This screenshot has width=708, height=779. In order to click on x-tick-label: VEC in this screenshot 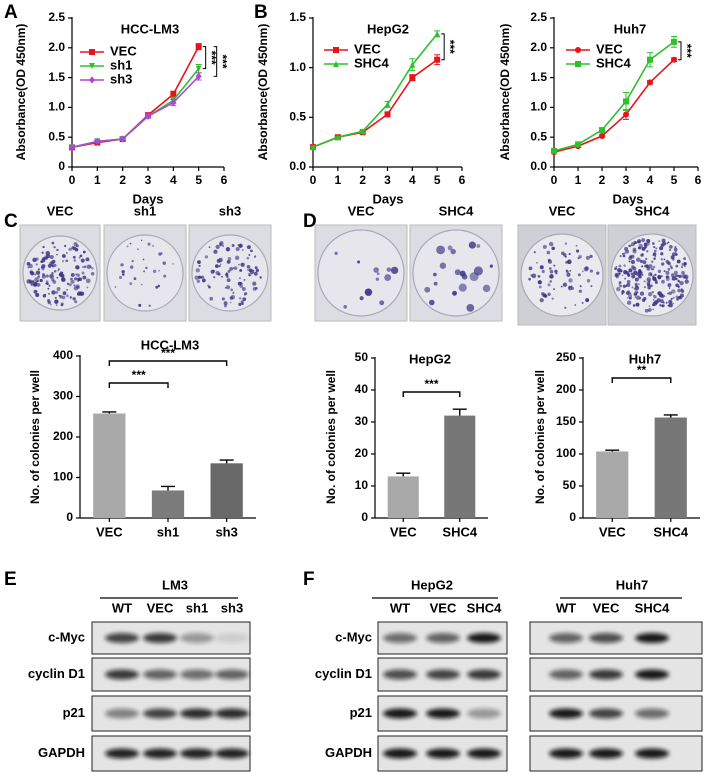, I will do `click(403, 531)`.